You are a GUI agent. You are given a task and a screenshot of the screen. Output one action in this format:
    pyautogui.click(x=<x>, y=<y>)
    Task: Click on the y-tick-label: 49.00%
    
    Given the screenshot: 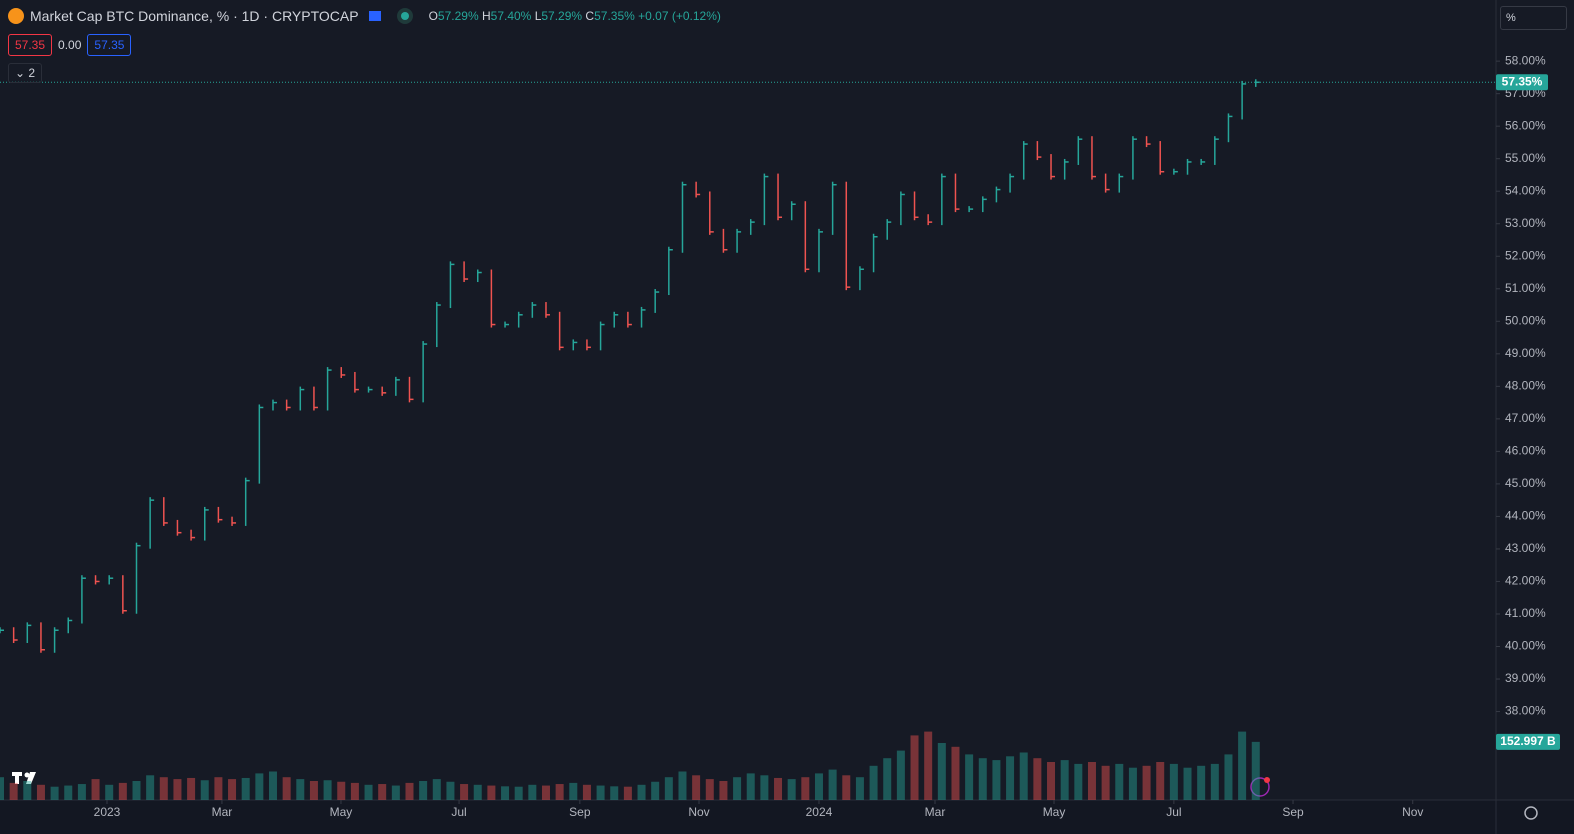 What is the action you would take?
    pyautogui.click(x=1525, y=353)
    